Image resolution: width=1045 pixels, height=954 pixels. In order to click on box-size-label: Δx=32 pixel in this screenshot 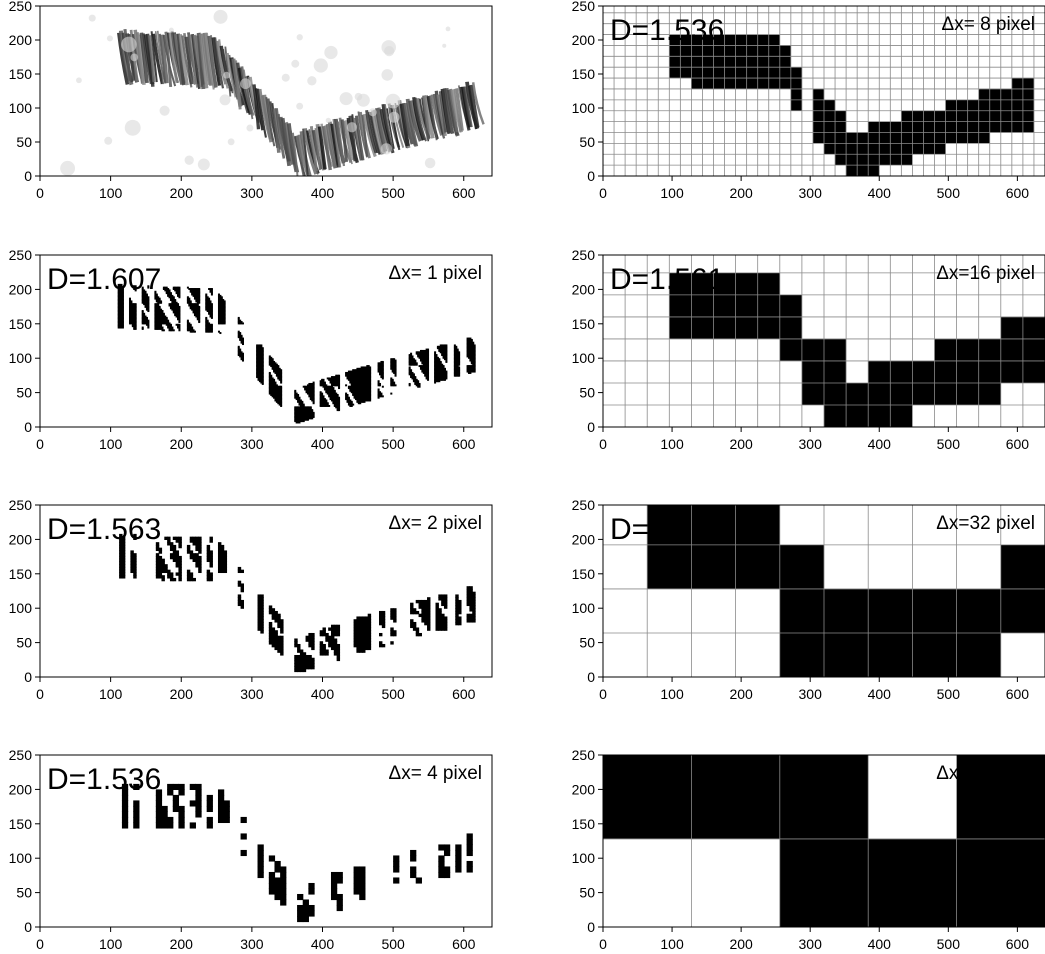, I will do `click(985, 523)`.